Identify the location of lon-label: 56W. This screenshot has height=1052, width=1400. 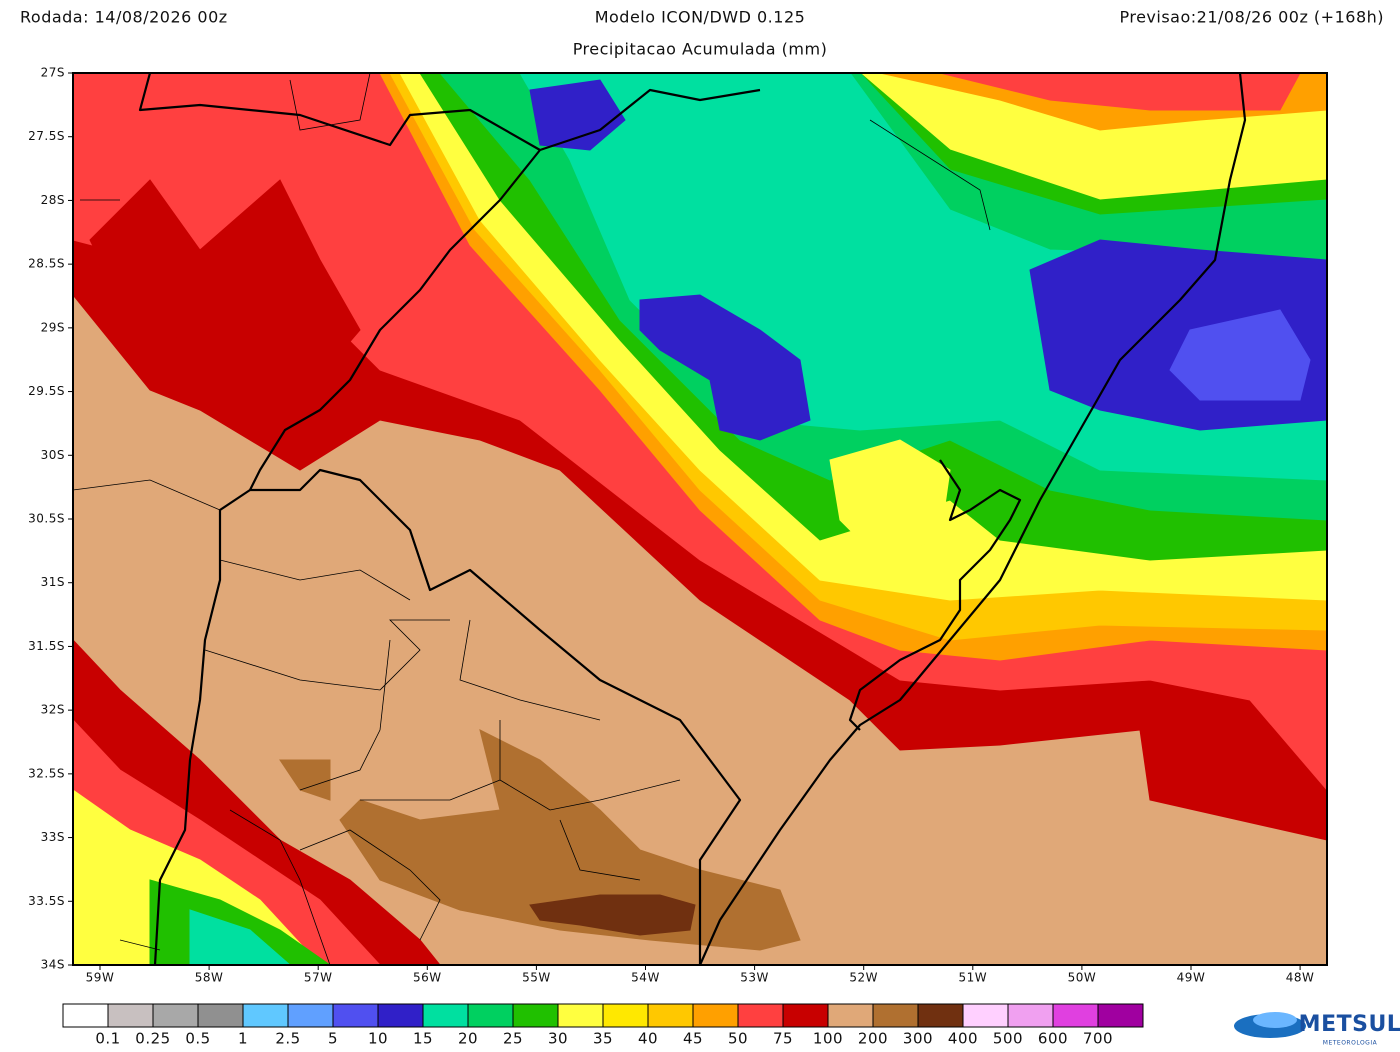
(427, 978).